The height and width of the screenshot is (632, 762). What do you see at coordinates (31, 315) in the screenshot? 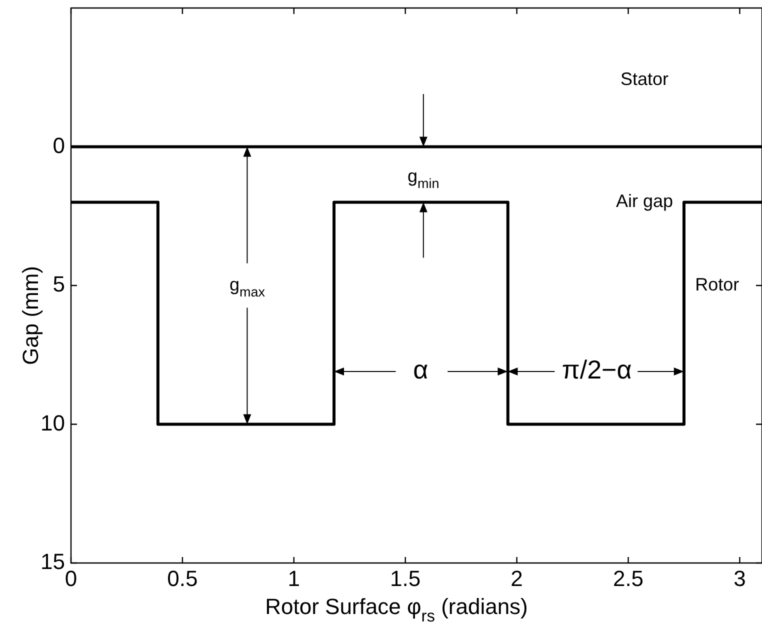
I see `y-axis-title: Gap (mm)` at bounding box center [31, 315].